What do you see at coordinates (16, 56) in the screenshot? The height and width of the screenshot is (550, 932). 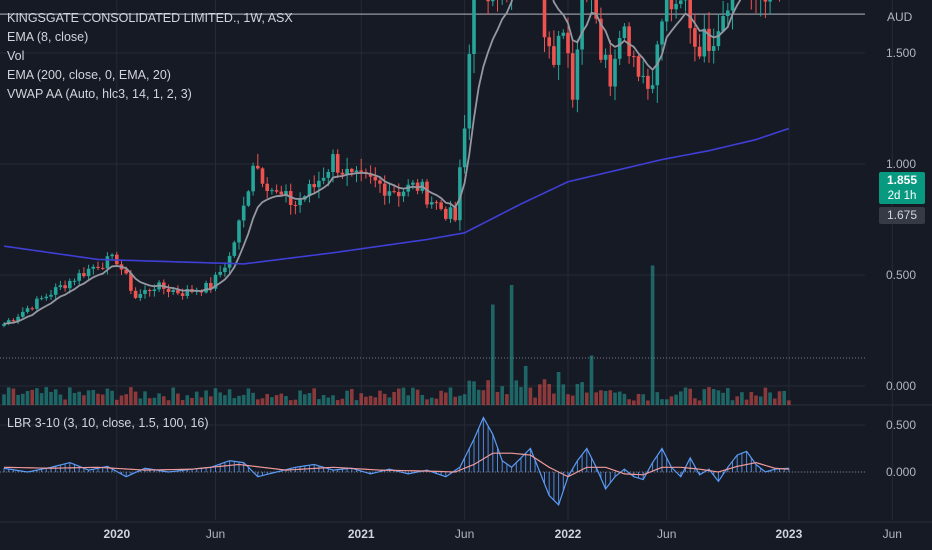 I see `legend-vol: Vol` at bounding box center [16, 56].